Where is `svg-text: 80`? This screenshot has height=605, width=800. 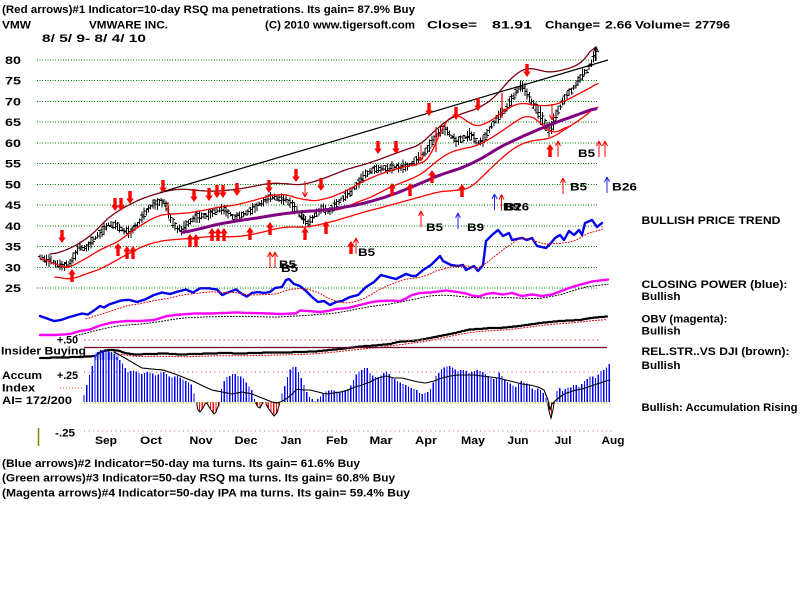
svg-text: 80 is located at coordinates (13, 61).